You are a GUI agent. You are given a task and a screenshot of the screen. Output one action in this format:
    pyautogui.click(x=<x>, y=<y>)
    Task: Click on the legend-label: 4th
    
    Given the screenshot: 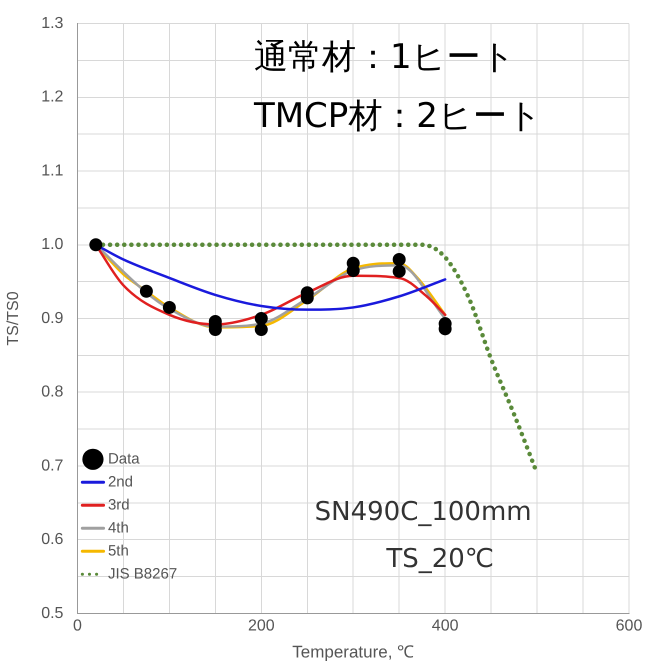 What is the action you would take?
    pyautogui.click(x=118, y=527)
    